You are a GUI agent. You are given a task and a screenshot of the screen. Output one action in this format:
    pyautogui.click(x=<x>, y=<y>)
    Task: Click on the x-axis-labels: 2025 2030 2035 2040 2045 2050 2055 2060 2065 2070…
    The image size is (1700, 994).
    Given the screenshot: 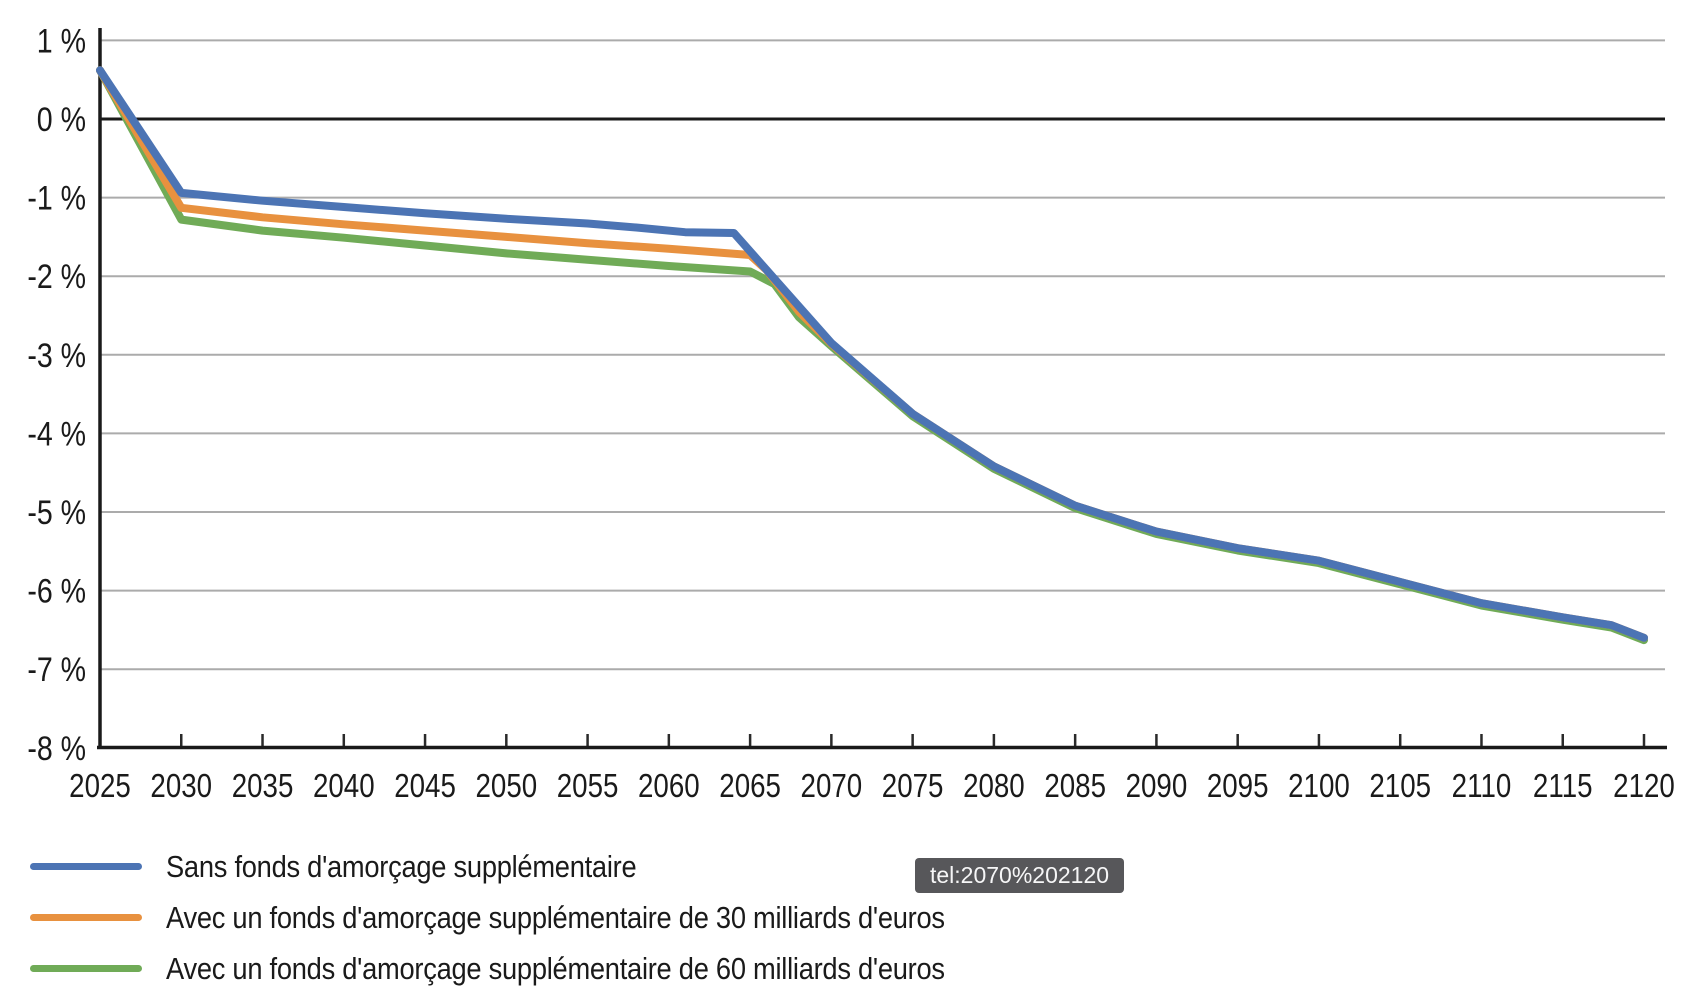 What is the action you would take?
    pyautogui.click(x=872, y=786)
    